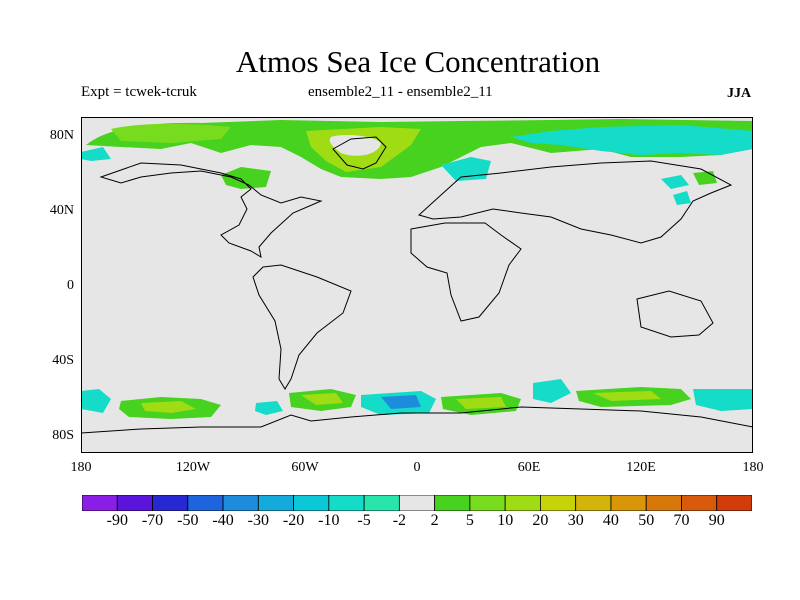  What do you see at coordinates (641, 467) in the screenshot?
I see `lon-label-120e: 120E` at bounding box center [641, 467].